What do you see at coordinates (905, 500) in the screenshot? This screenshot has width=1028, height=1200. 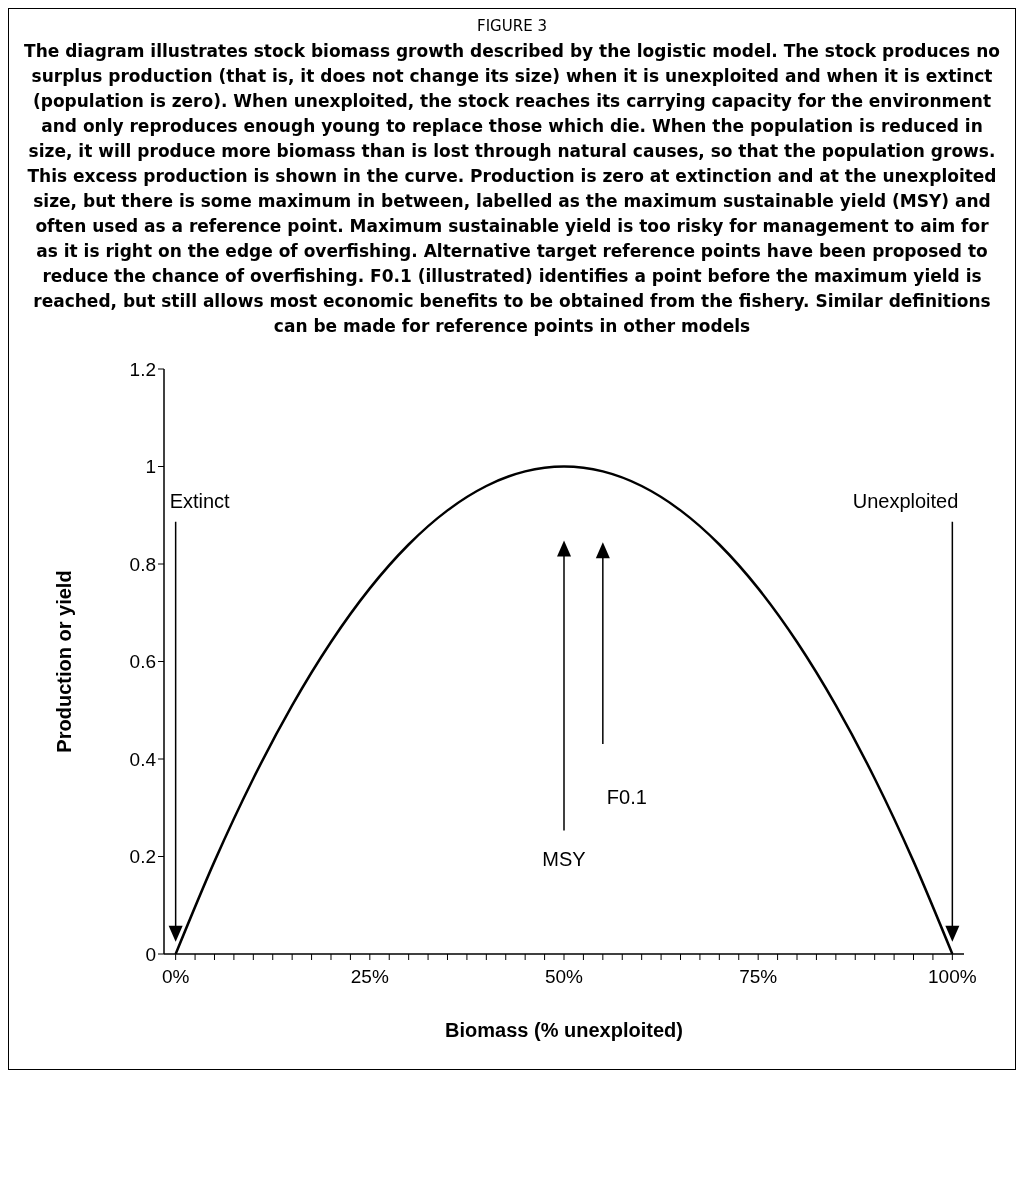 I see `ref-line-label: Unexploited` at bounding box center [905, 500].